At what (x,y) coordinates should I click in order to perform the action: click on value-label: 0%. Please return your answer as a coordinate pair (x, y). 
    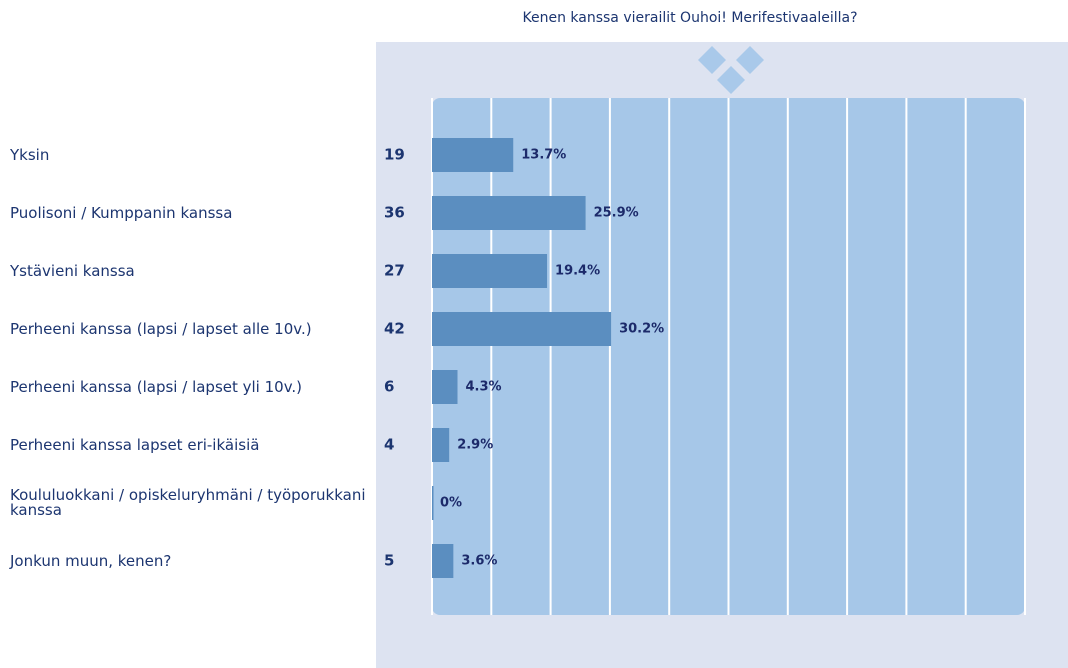
    Looking at the image, I should click on (451, 503).